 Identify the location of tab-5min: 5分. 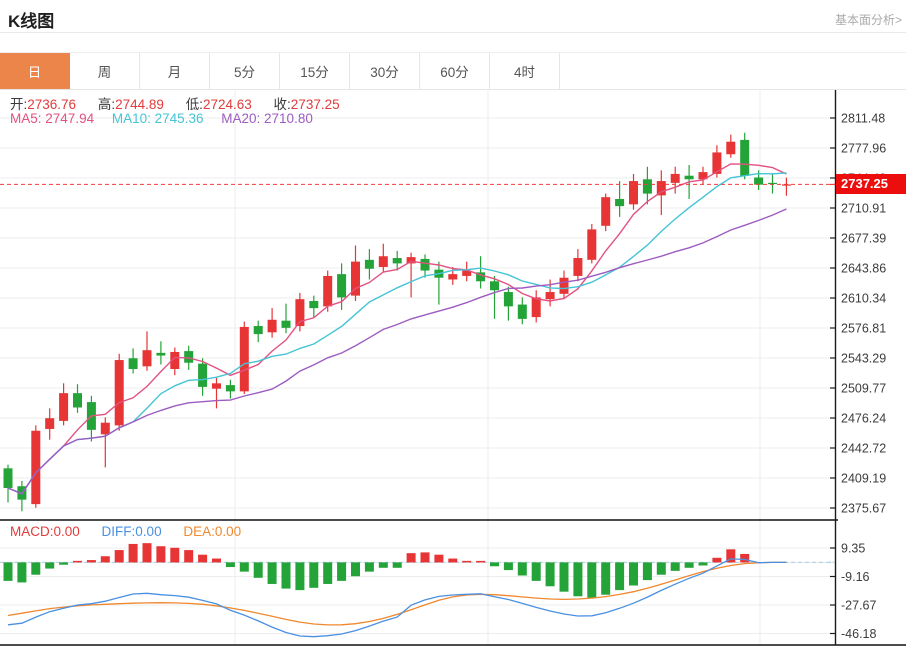
(245, 71).